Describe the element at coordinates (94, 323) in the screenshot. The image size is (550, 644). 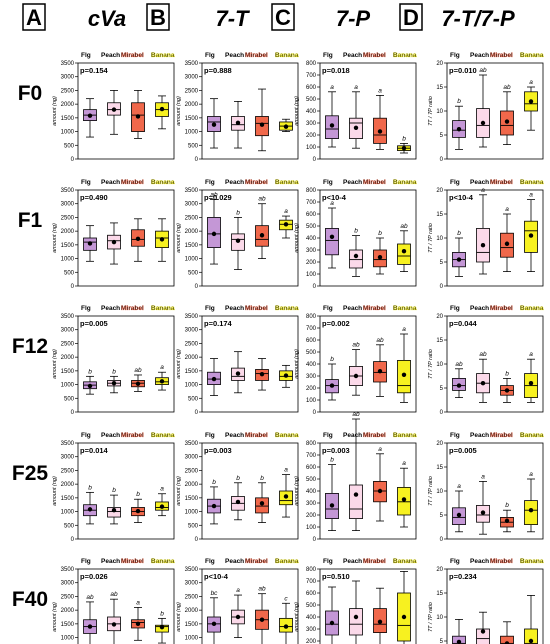
I see `p-value: p=0.005` at that location.